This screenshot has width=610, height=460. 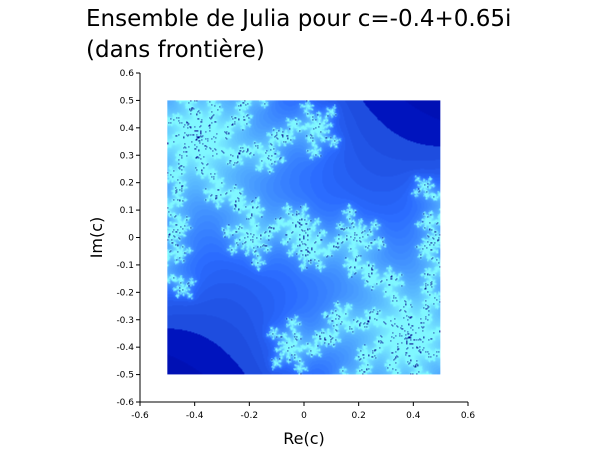 I want to click on y-tick-label: -0.2, so click(x=125, y=293).